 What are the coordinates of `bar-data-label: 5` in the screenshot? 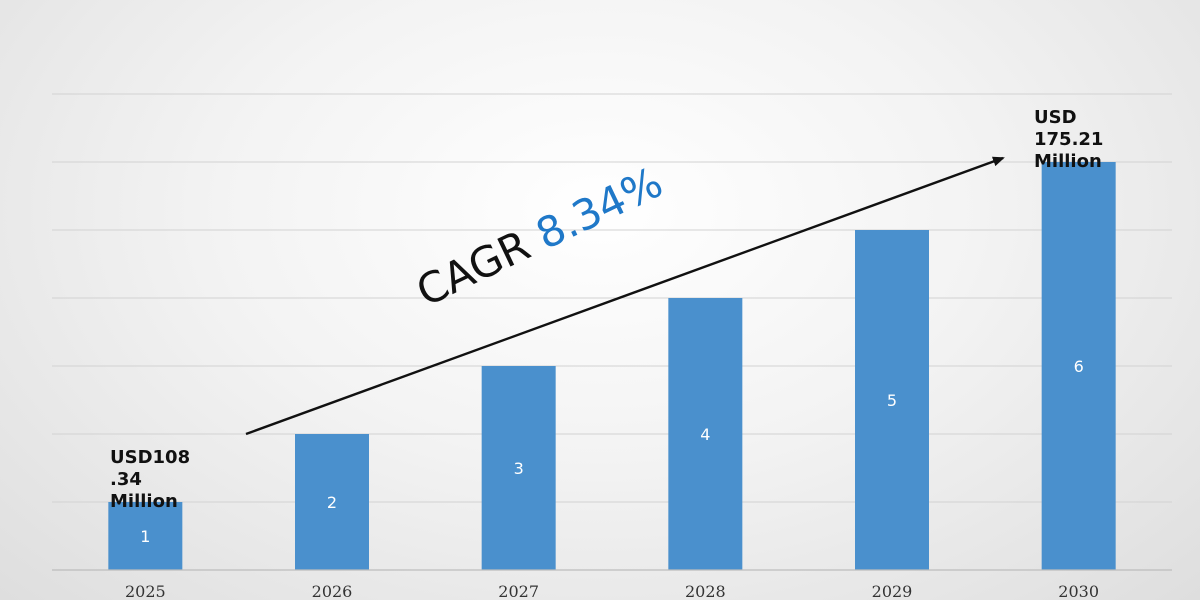 It's located at (892, 400).